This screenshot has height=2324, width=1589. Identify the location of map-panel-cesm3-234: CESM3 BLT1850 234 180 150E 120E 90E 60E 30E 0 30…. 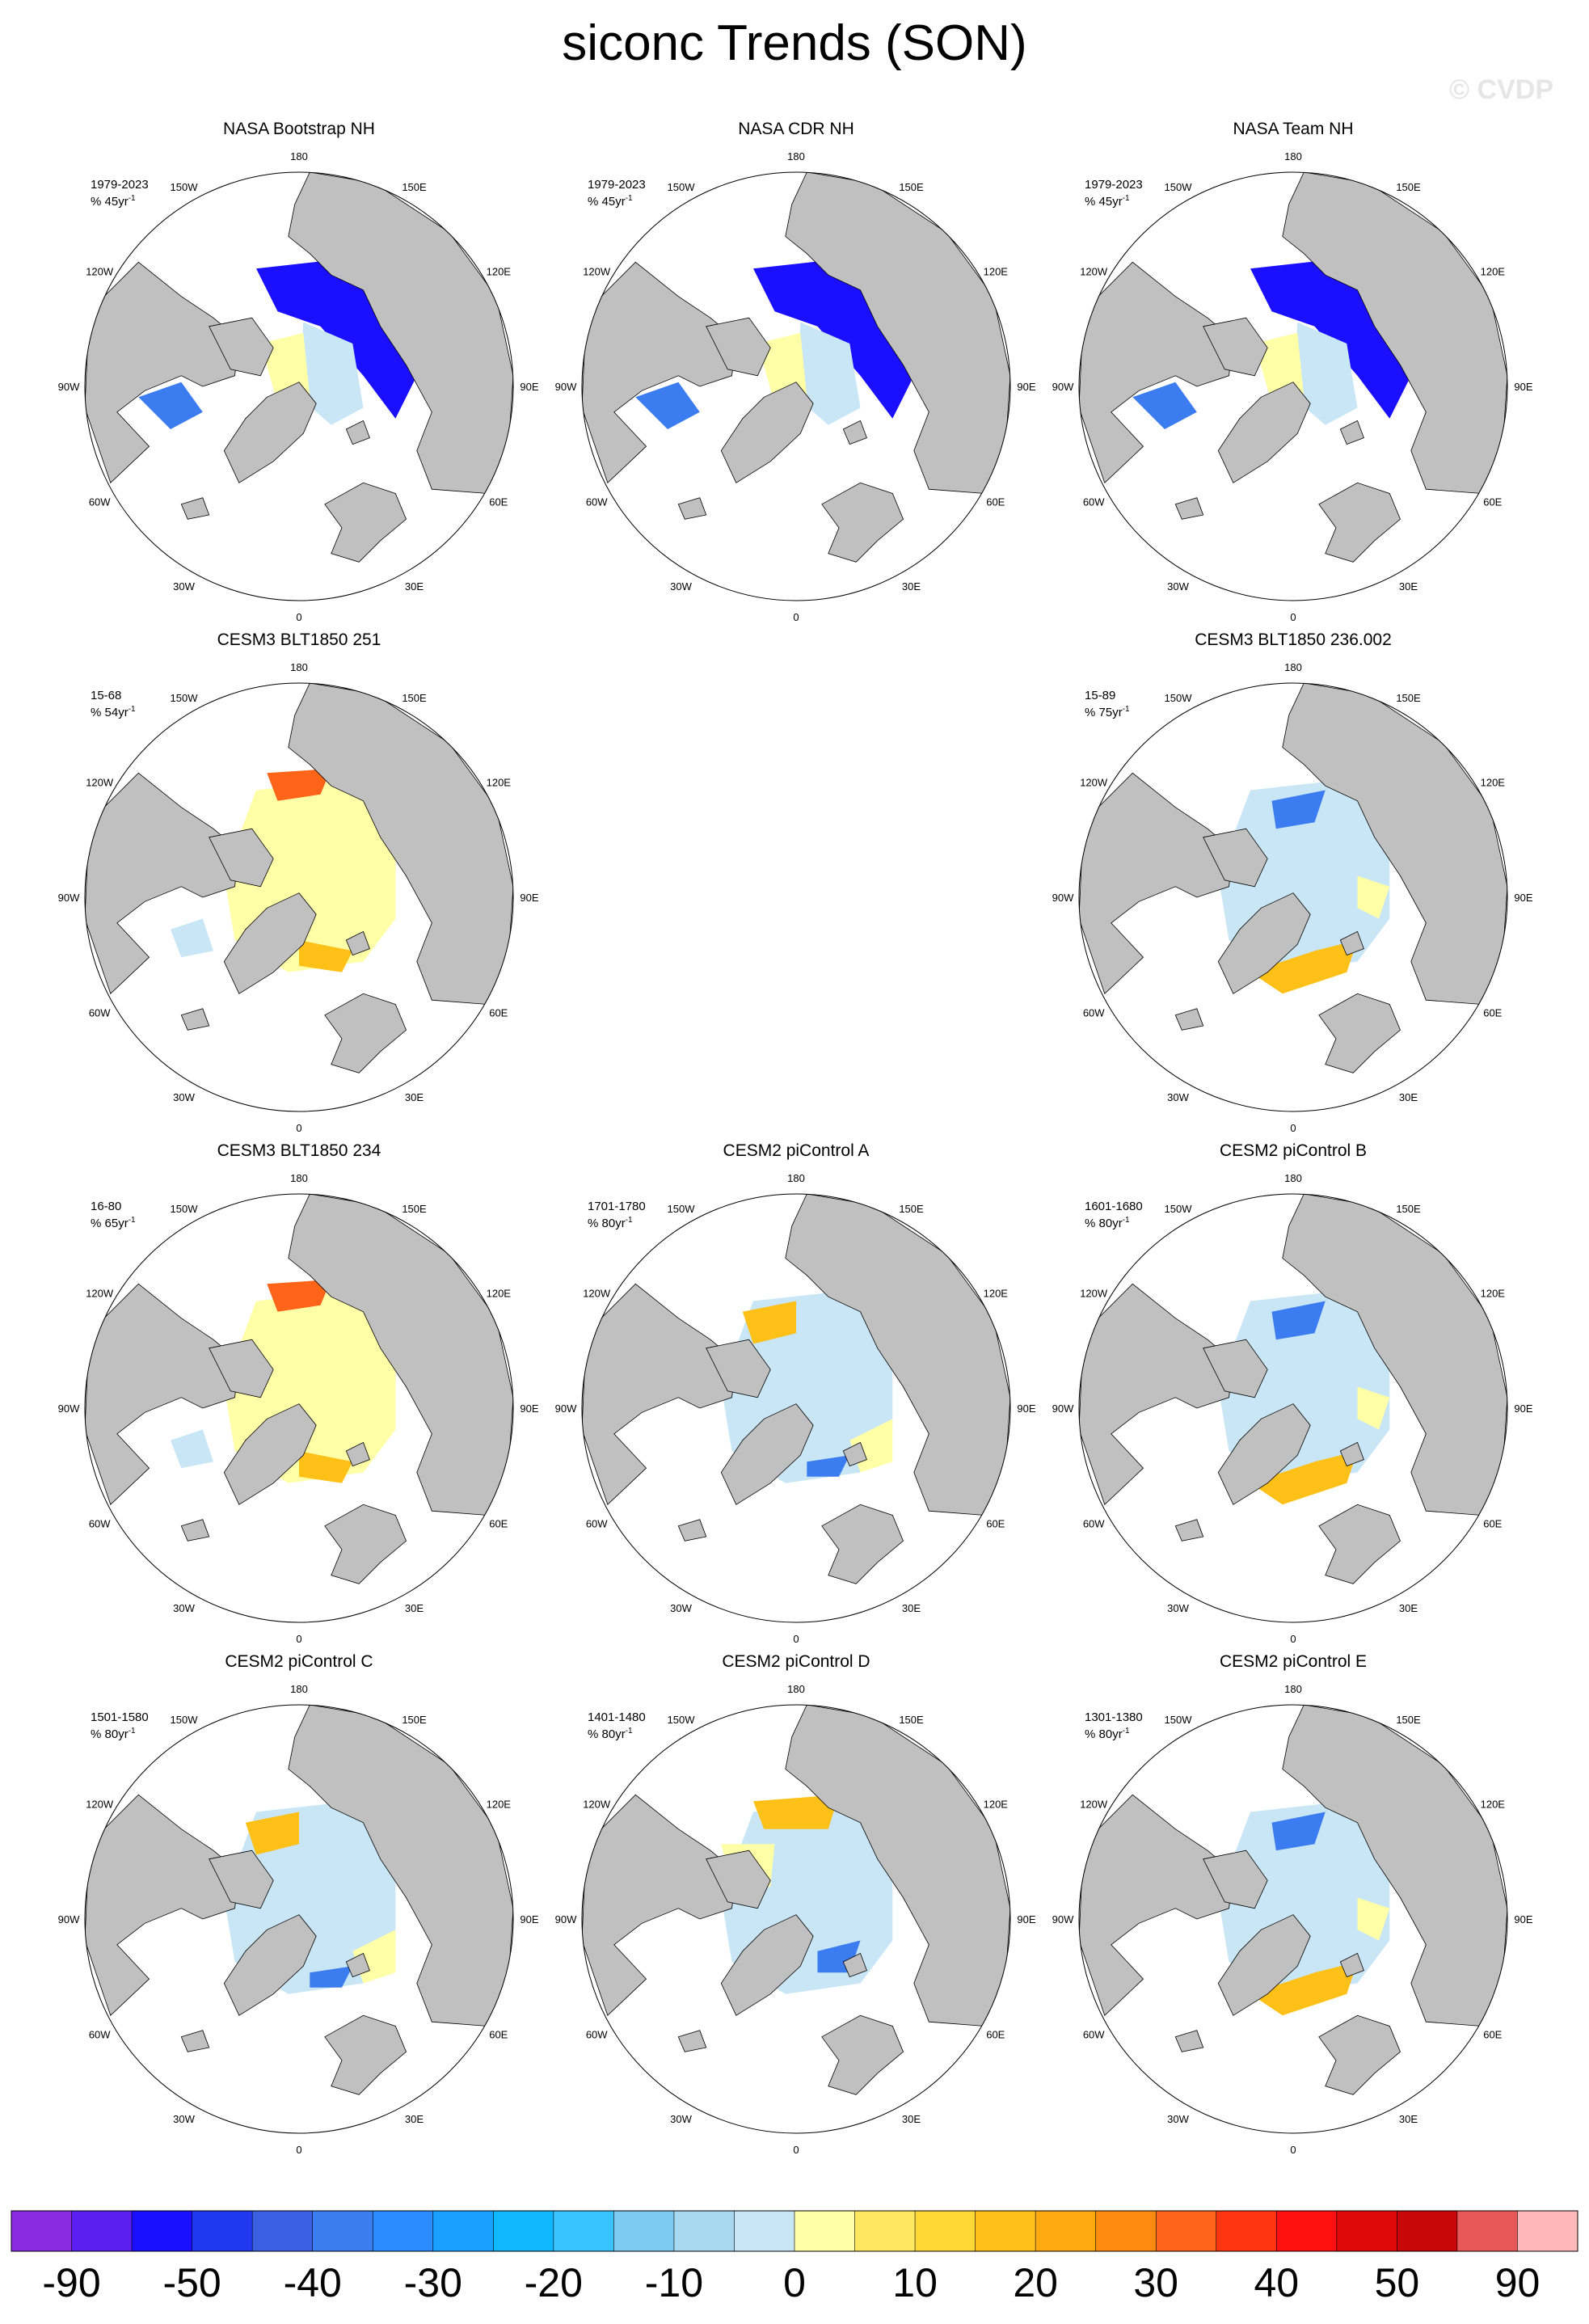
(299, 1396).